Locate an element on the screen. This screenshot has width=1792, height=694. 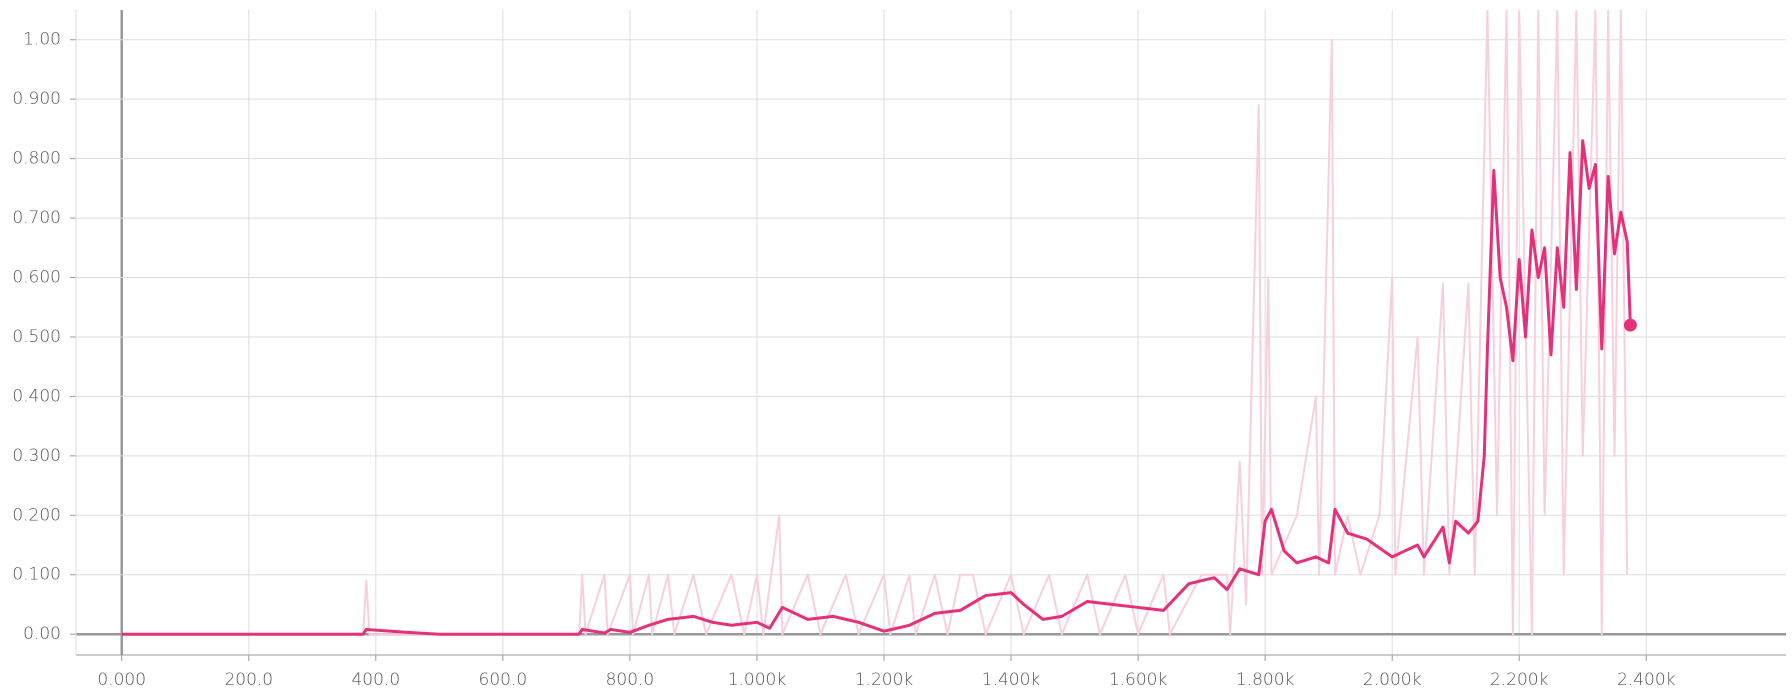
x-tick-label: 800.0 is located at coordinates (630, 680).